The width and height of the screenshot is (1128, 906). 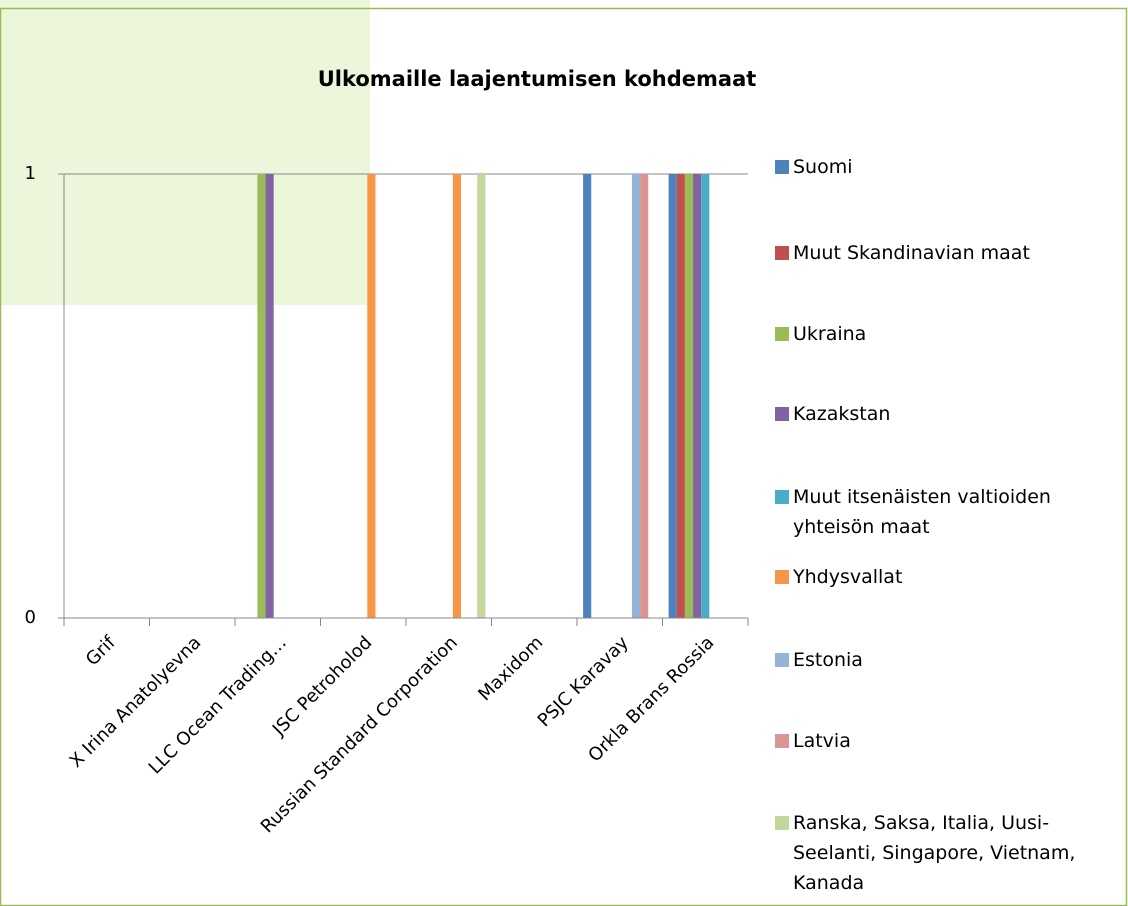 I want to click on legend-item: Kazakstan, so click(x=940, y=414).